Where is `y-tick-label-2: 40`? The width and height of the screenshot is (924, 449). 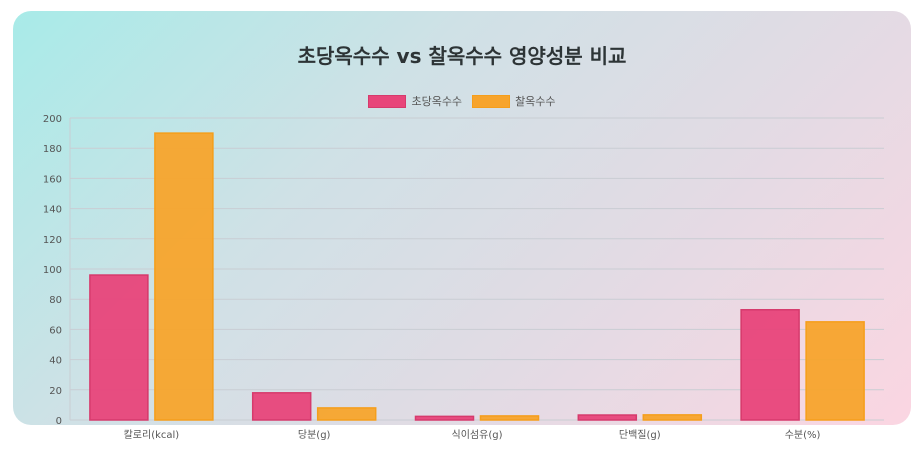
y-tick-label-2: 40 is located at coordinates (55, 361).